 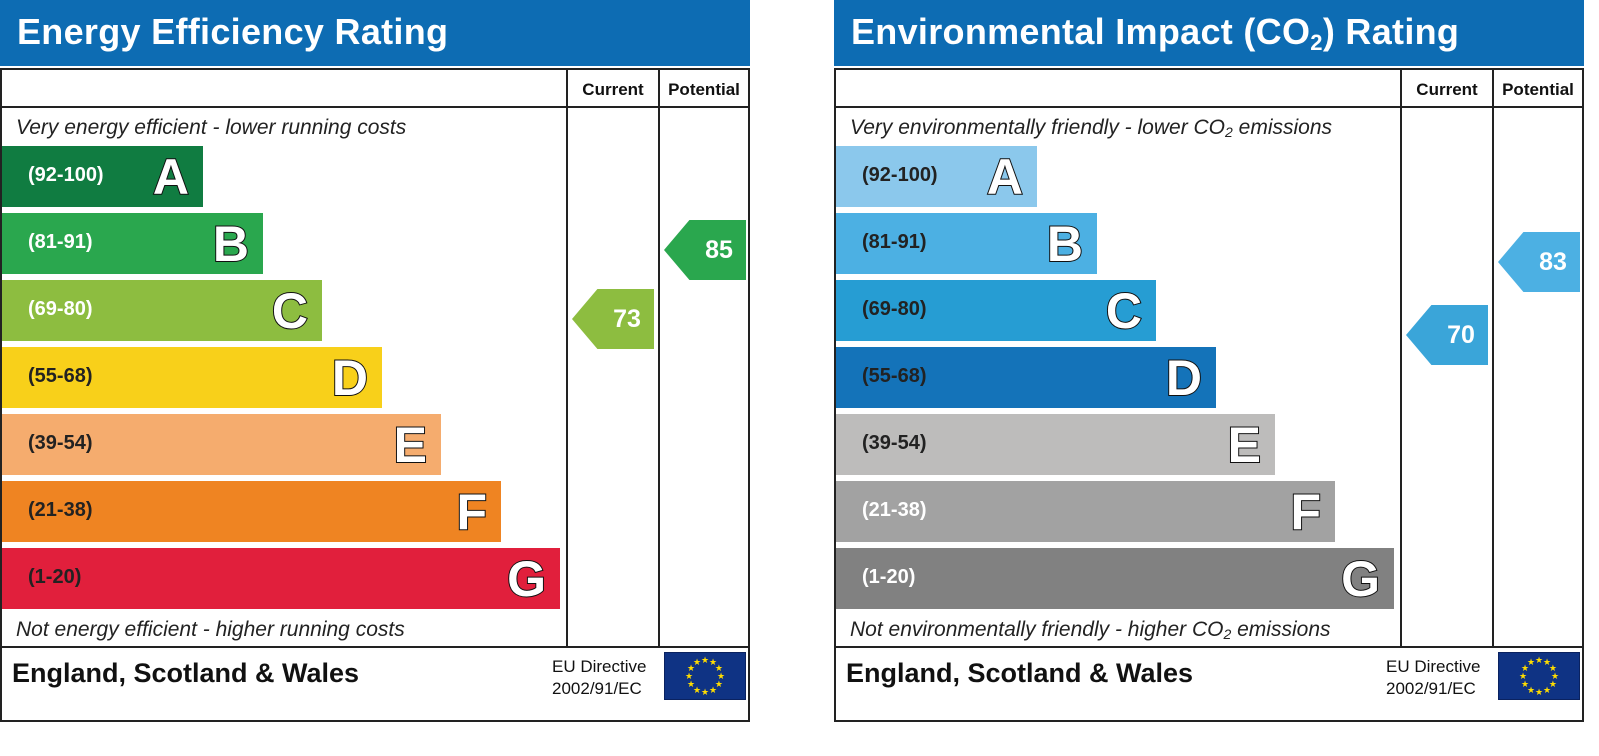 What do you see at coordinates (1461, 335) in the screenshot?
I see `current-rating-value: 70` at bounding box center [1461, 335].